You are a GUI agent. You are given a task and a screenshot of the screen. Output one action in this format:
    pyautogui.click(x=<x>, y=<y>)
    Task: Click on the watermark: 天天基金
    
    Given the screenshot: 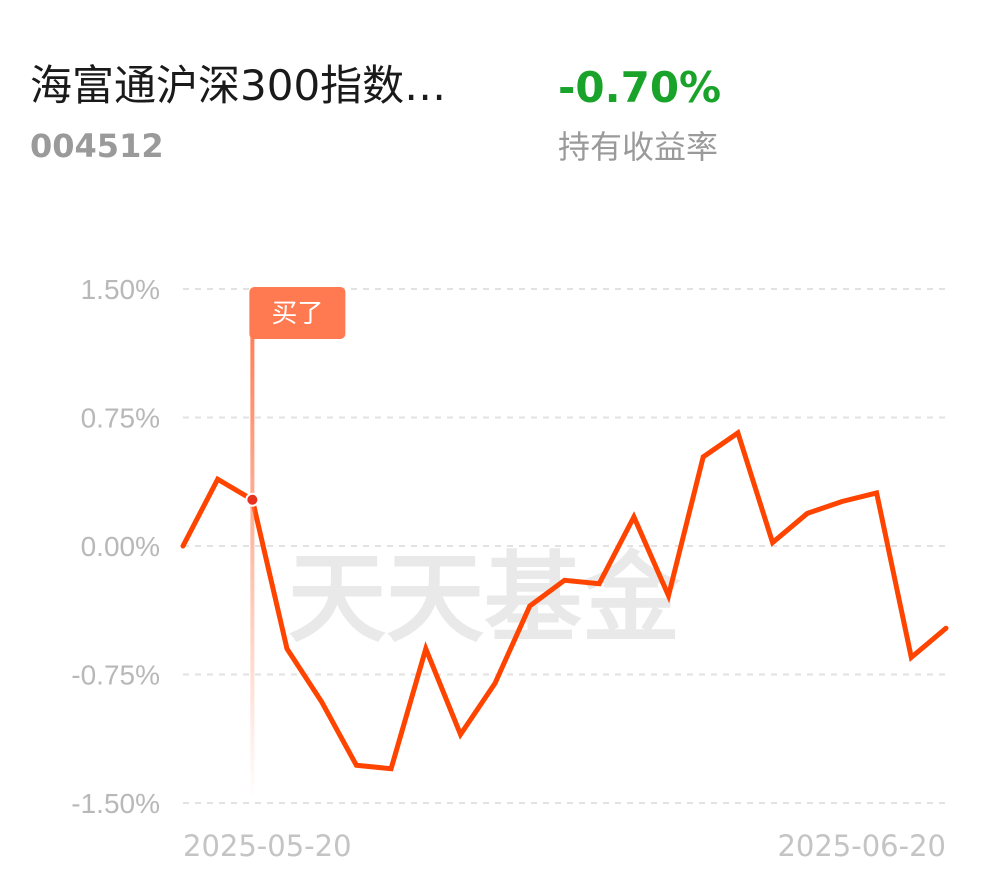 What is the action you would take?
    pyautogui.click(x=484, y=599)
    